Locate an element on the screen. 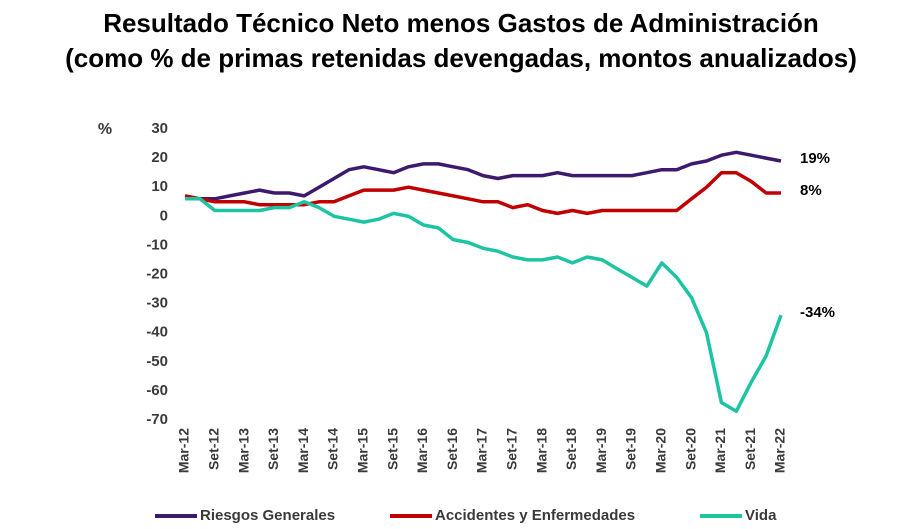 The image size is (923, 529). x-tick-label: Mar-19 is located at coordinates (601, 450).